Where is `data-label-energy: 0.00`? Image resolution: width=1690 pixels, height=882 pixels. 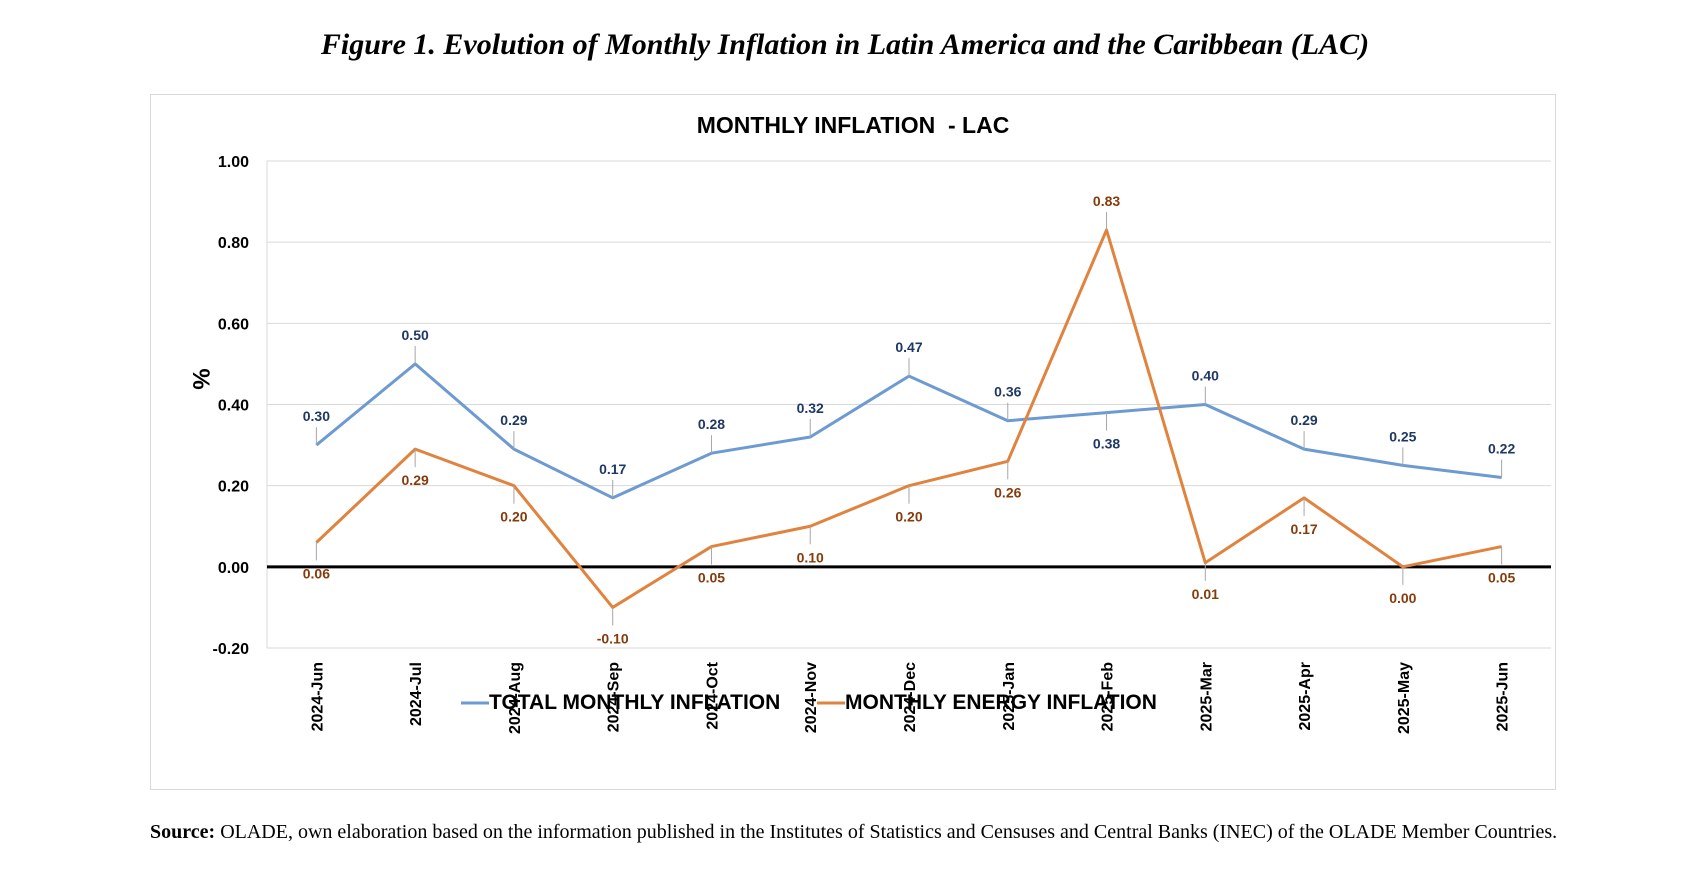 data-label-energy: 0.00 is located at coordinates (1402, 598).